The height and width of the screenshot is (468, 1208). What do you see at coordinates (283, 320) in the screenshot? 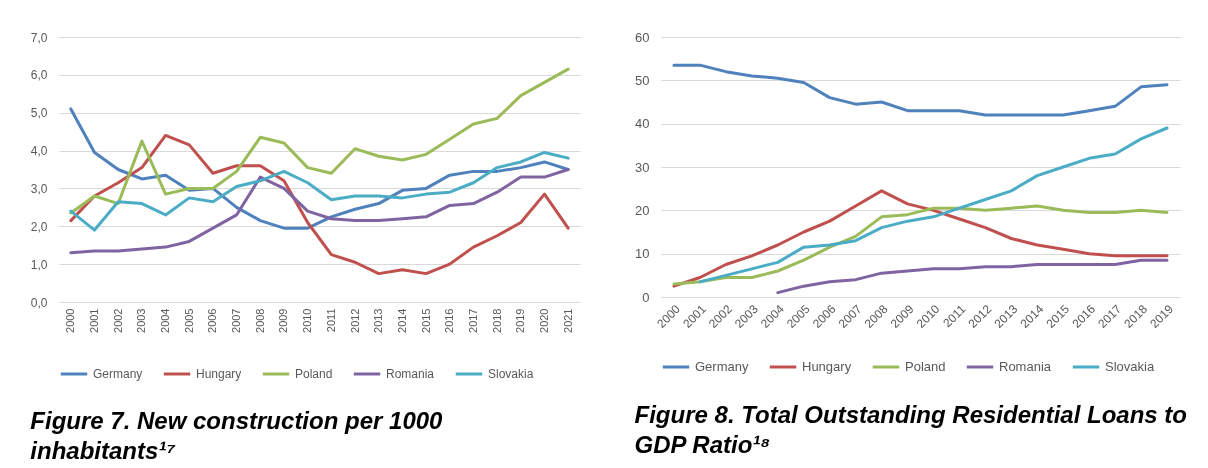
I see `x-tick-label: 2009` at bounding box center [283, 320].